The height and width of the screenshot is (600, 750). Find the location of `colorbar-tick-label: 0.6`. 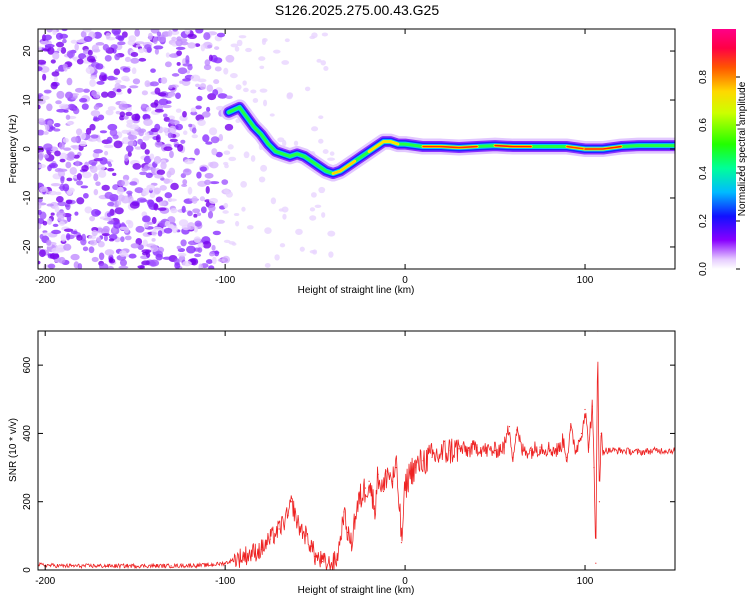

colorbar-tick-label: 0.6 is located at coordinates (703, 125).